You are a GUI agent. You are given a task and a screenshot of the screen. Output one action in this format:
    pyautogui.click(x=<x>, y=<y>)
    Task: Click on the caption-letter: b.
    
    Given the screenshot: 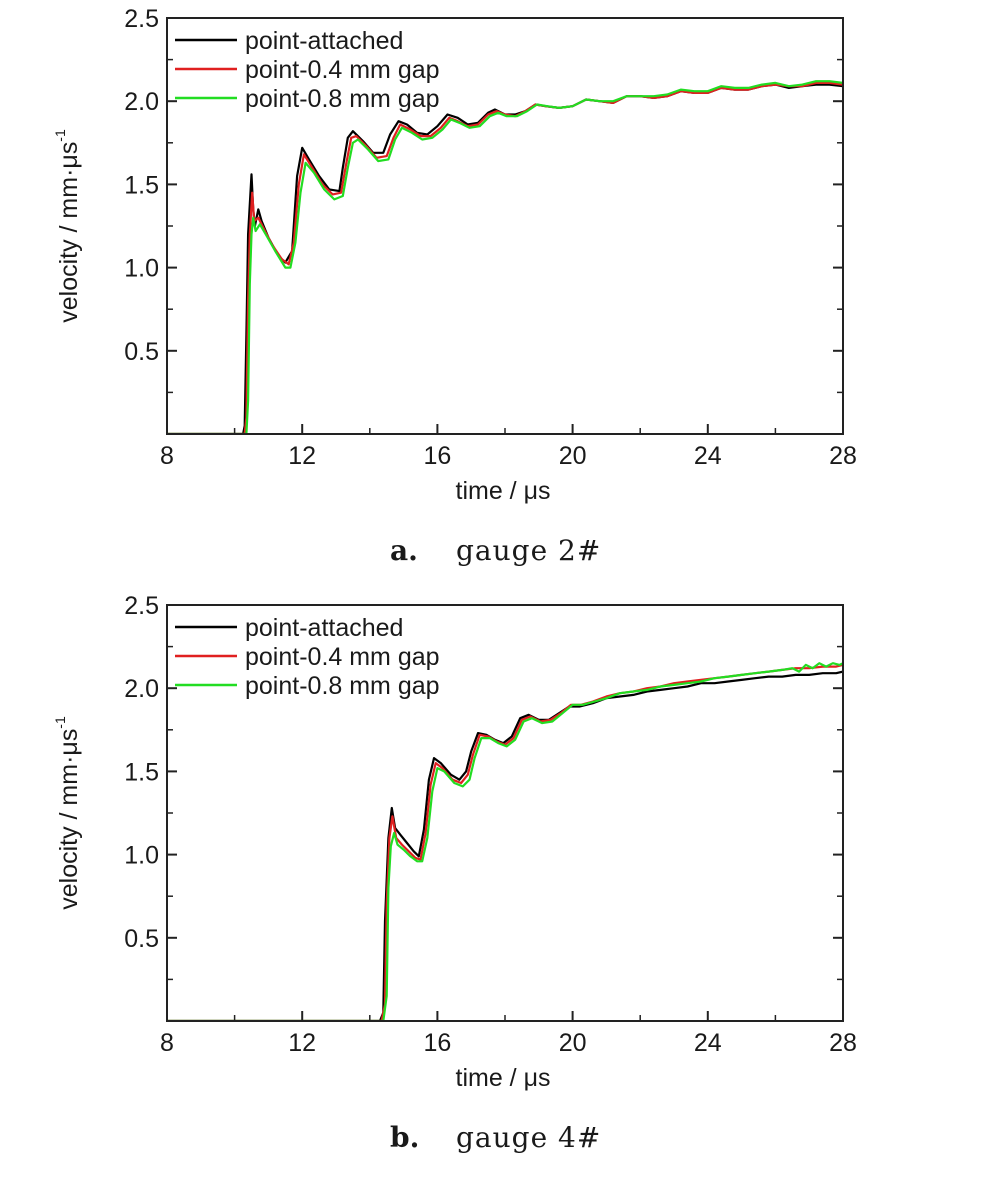 What is the action you would take?
    pyautogui.click(x=404, y=1137)
    